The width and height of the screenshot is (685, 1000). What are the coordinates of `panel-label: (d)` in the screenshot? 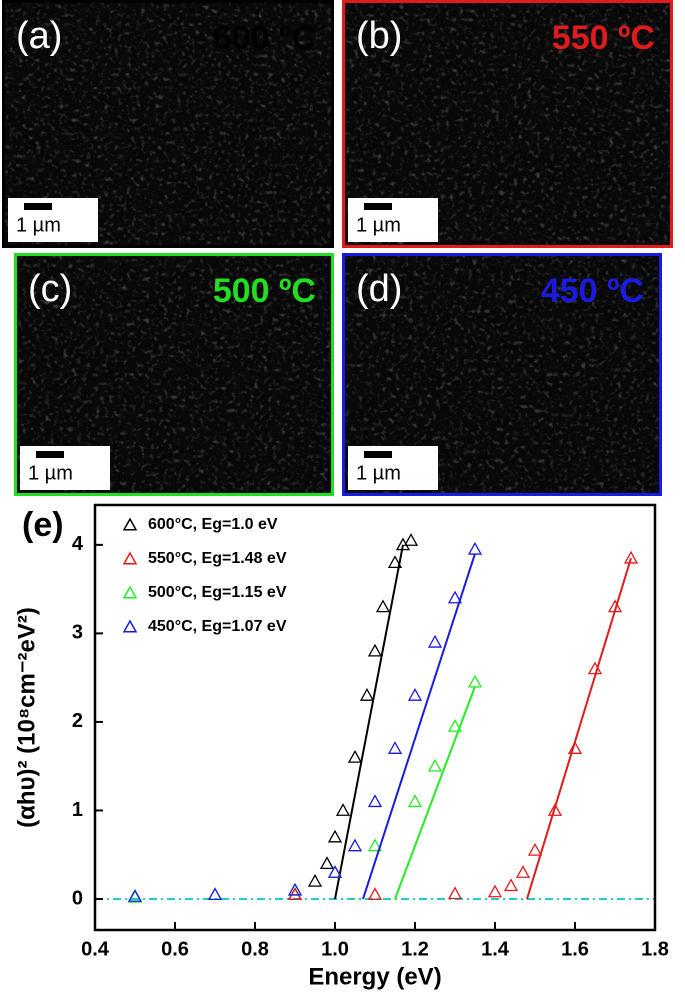 It's located at (379, 289).